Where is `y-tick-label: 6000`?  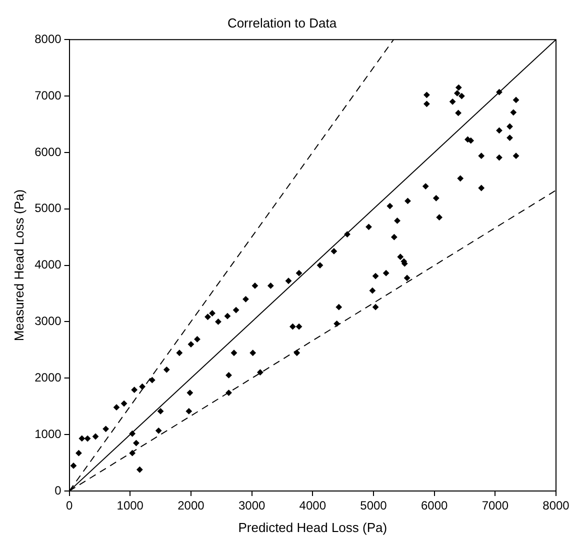 y-tick-label: 6000 is located at coordinates (48, 151).